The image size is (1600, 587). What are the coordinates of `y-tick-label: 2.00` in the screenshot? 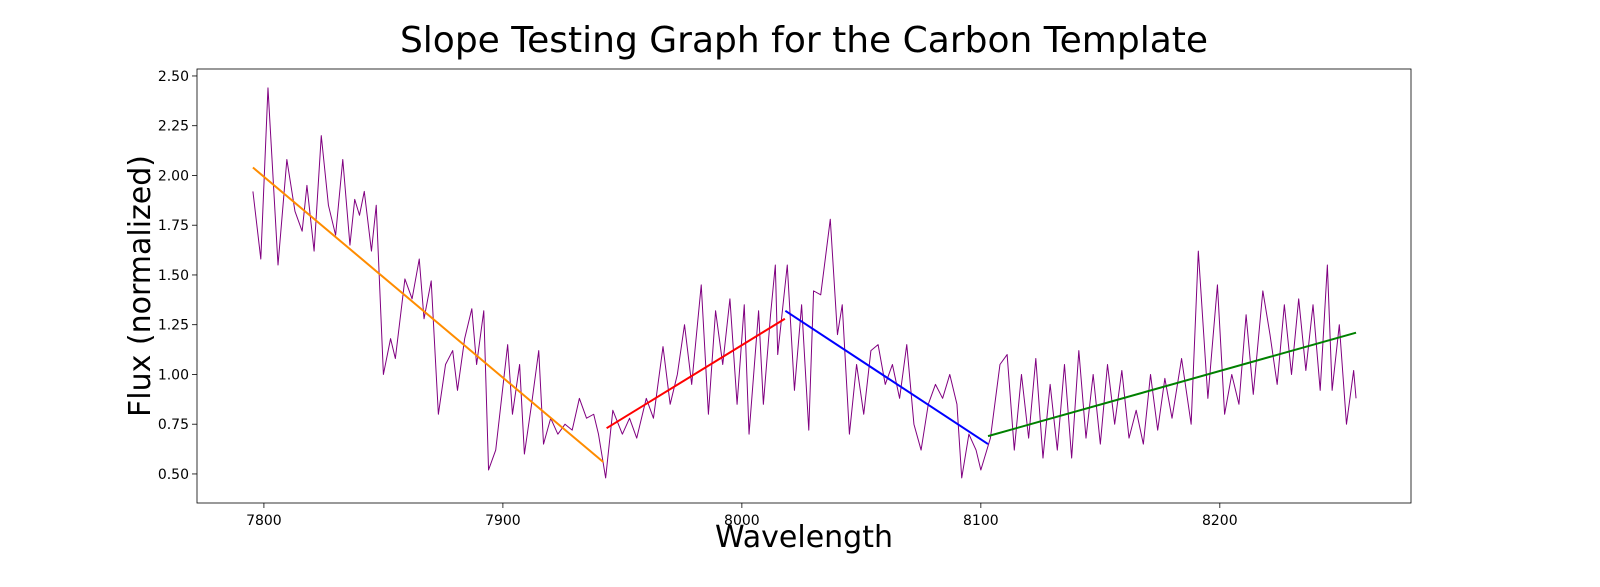 It's located at (173, 176).